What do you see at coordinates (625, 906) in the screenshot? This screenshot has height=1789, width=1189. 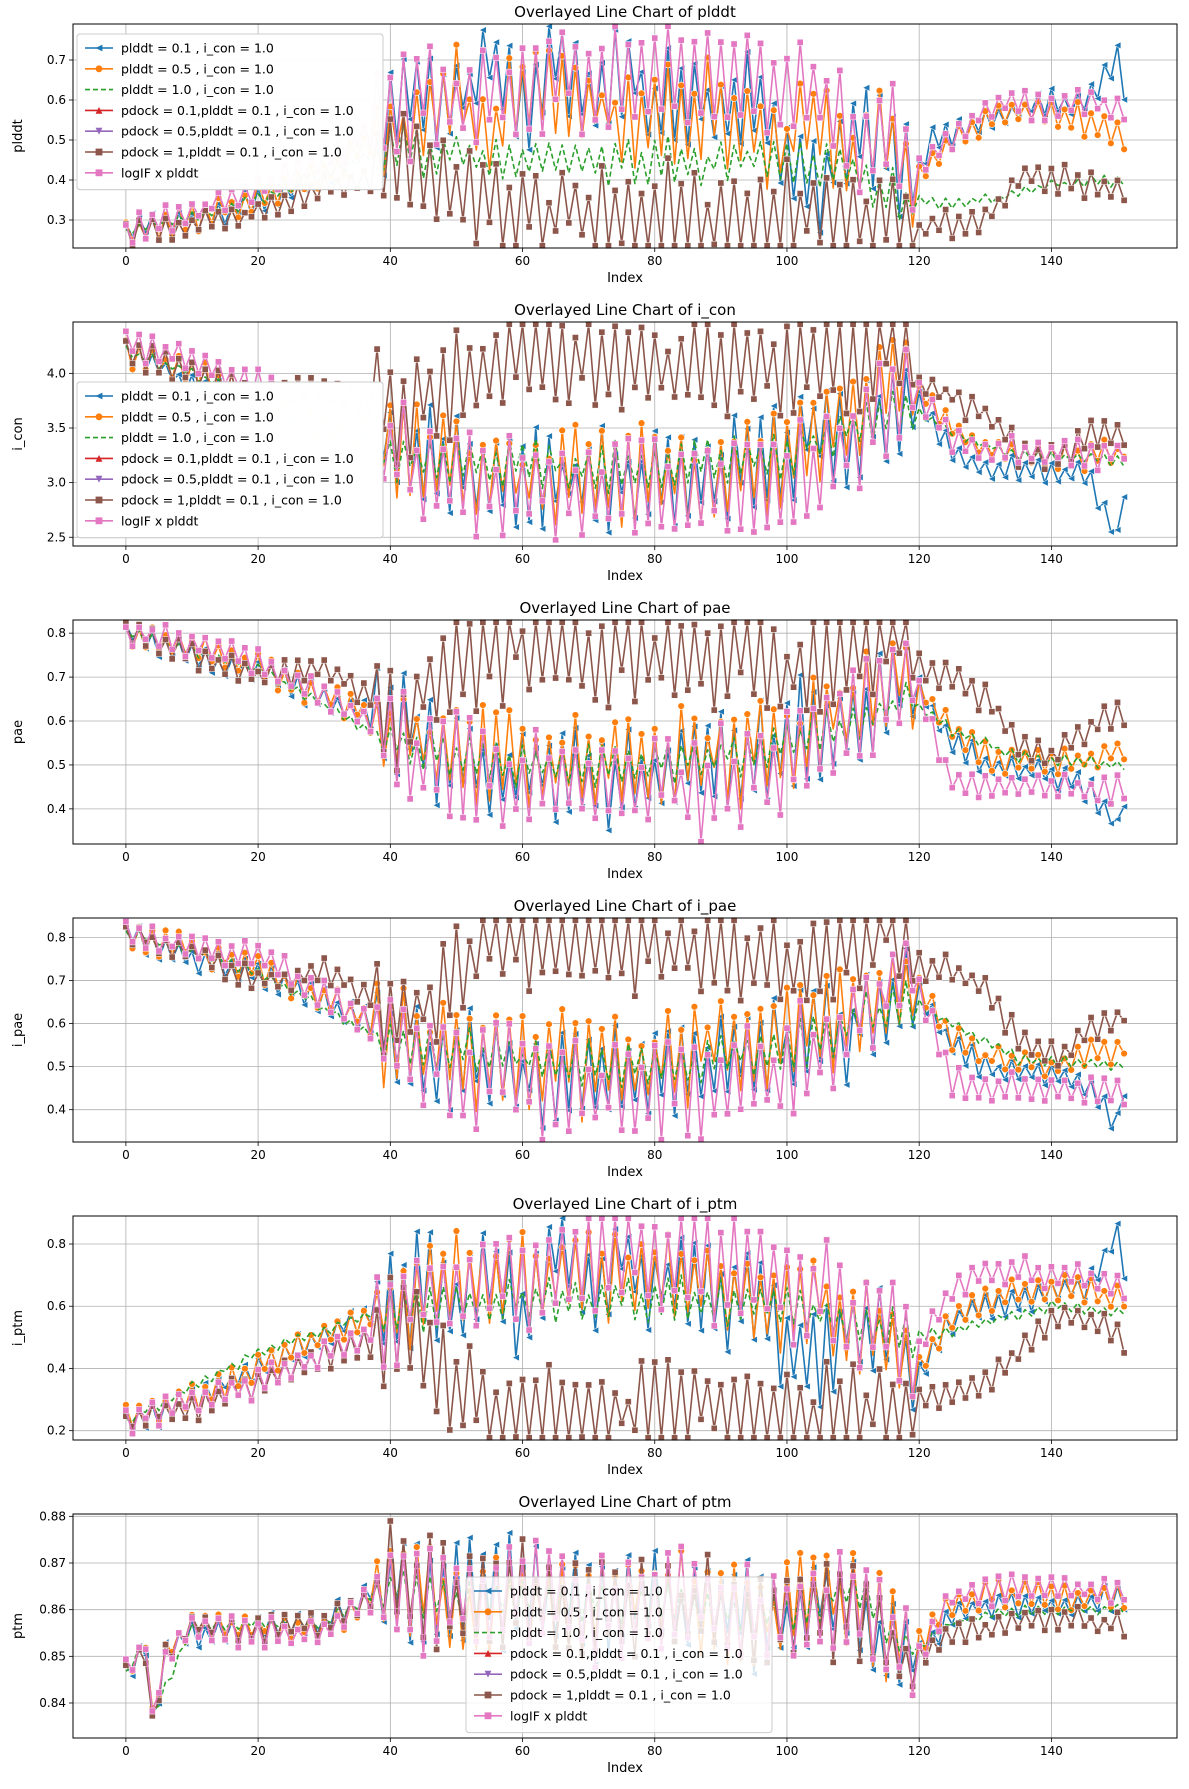 I see `chart-title: Overlayed Line Chart of i_pae` at bounding box center [625, 906].